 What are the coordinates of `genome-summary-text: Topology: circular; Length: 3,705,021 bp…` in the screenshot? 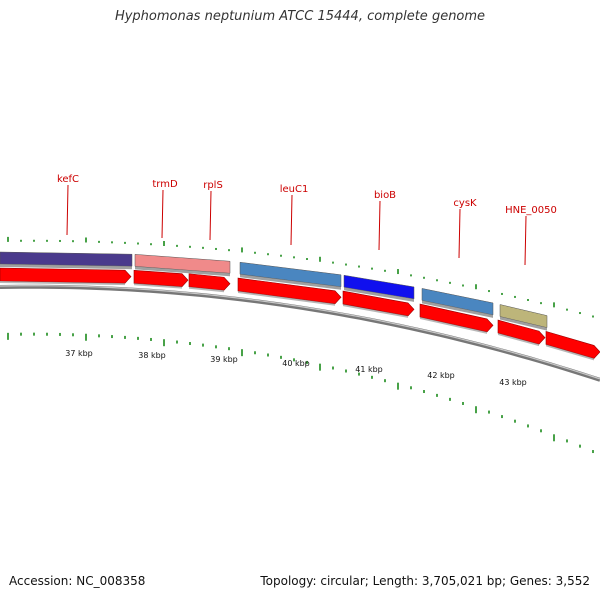 It's located at (425, 581).